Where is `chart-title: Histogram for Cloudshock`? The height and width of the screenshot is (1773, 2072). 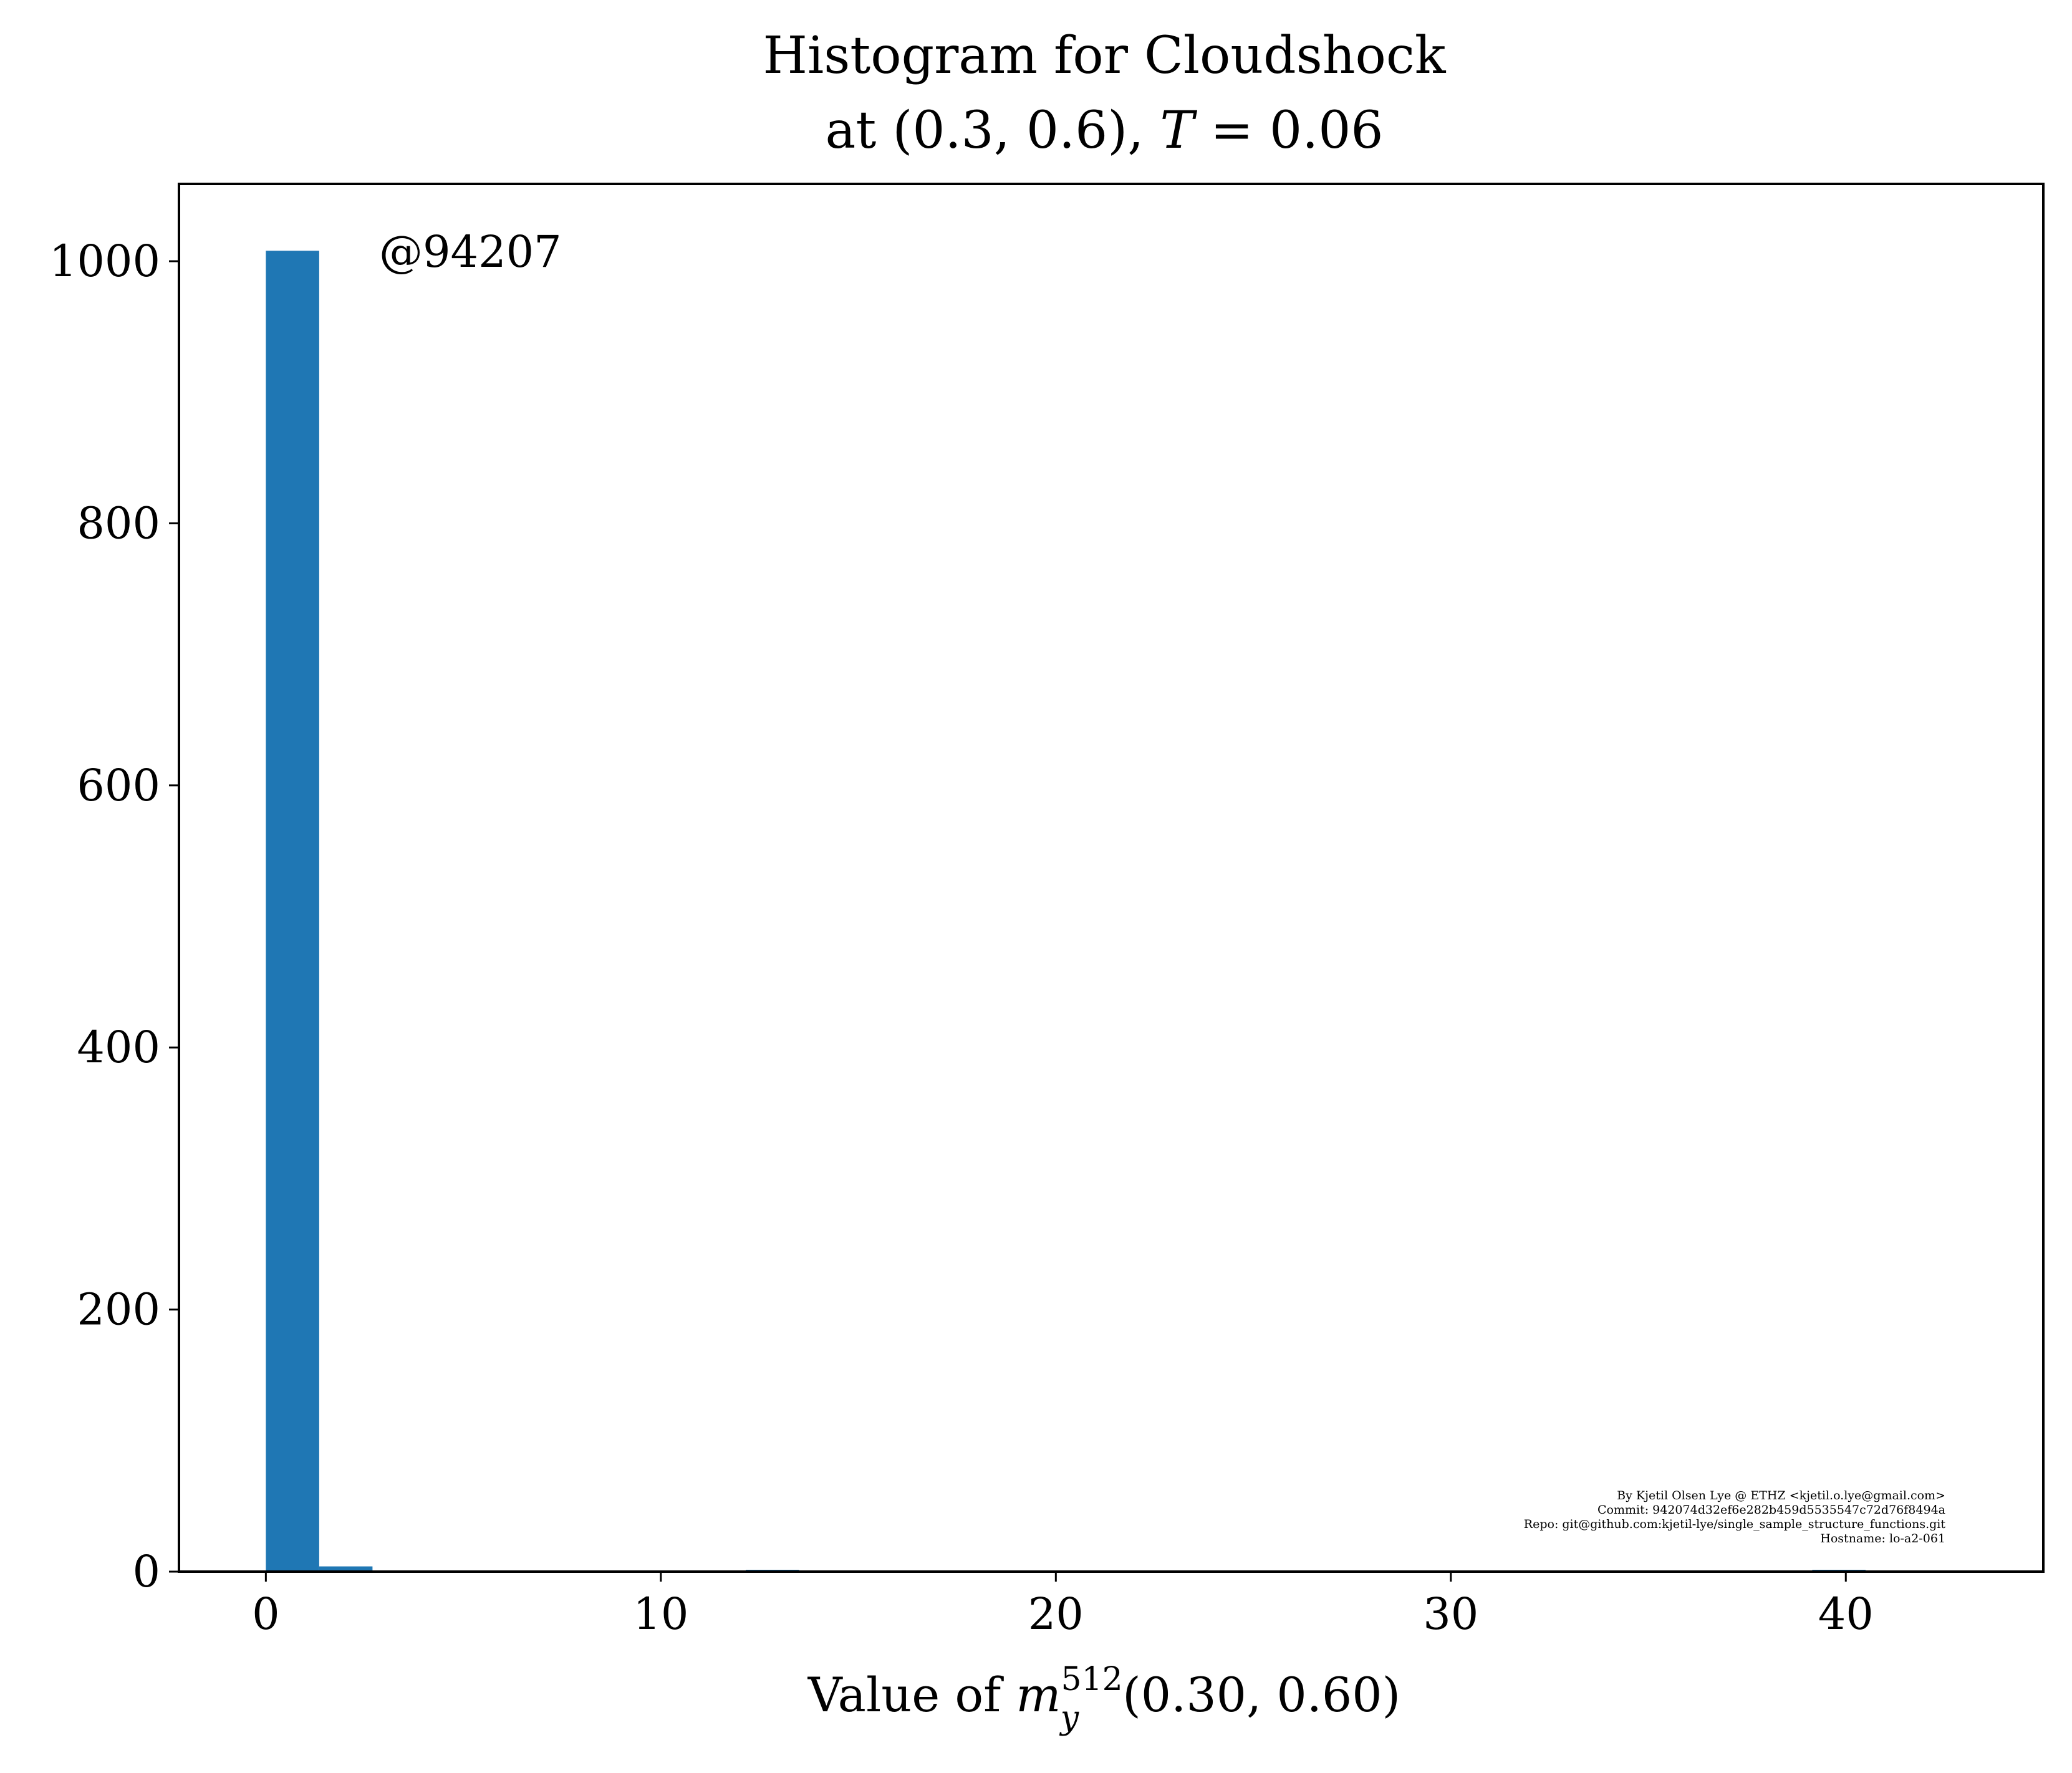 chart-title: Histogram for Cloudshock is located at coordinates (1104, 55).